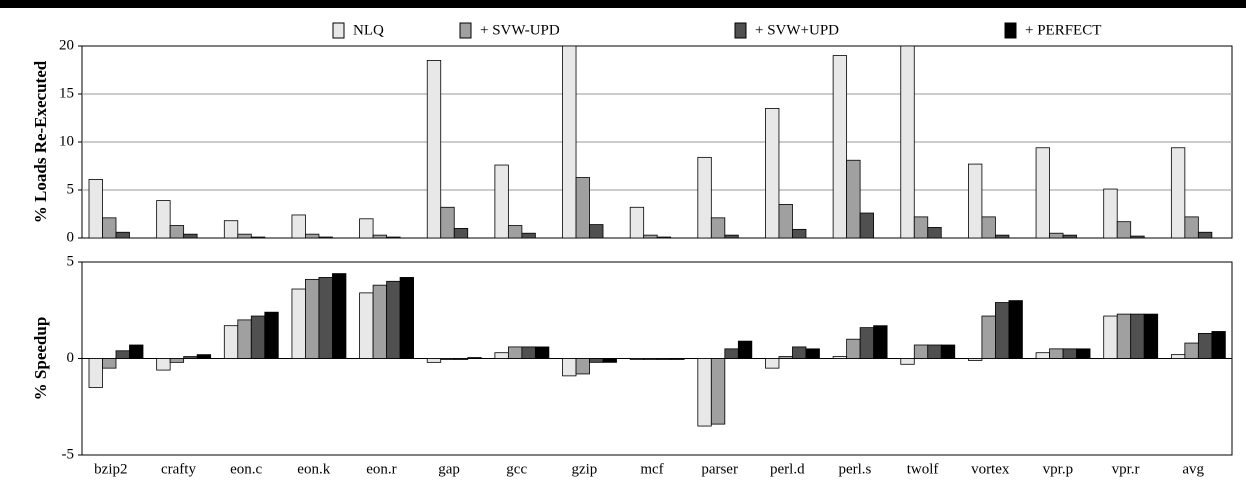 This screenshot has width=1246, height=487. Describe the element at coordinates (381, 469) in the screenshot. I see `x-tick-label: eon.r` at that location.